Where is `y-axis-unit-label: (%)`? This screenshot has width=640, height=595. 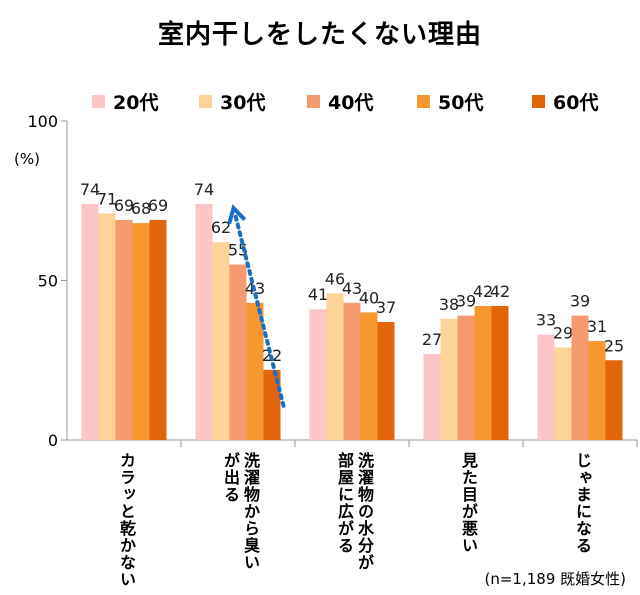
y-axis-unit-label: (%) is located at coordinates (27, 159).